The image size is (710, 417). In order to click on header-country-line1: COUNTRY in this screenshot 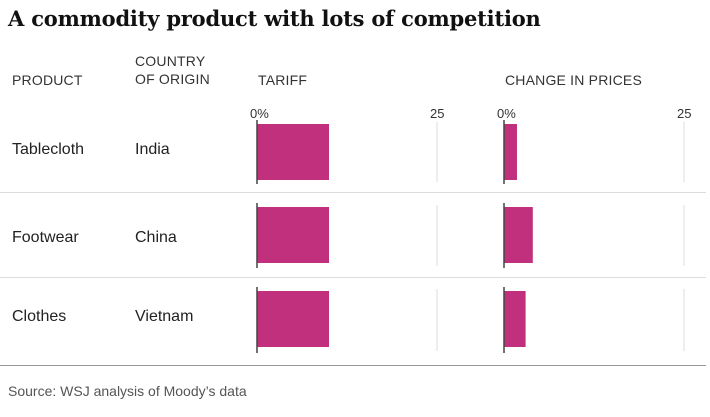, I will do `click(170, 61)`.